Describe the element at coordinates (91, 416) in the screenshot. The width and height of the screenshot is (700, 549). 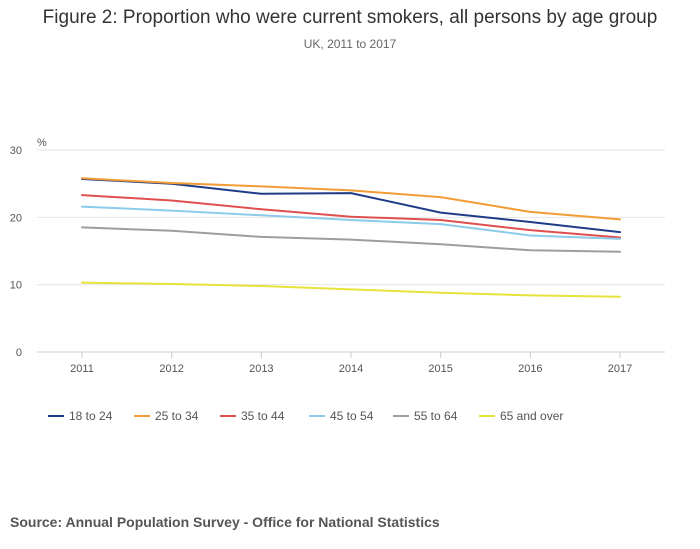
I see `legend-label-0: 18 to 24` at that location.